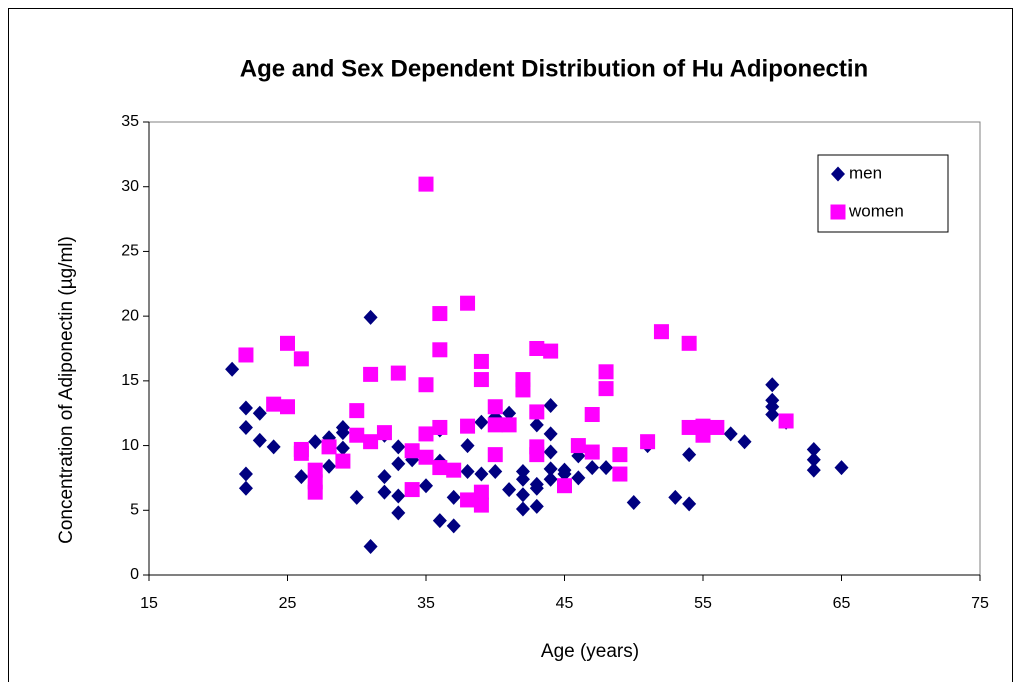 This screenshot has height=682, width=1021. I want to click on x-tick-label: 35, so click(426, 603).